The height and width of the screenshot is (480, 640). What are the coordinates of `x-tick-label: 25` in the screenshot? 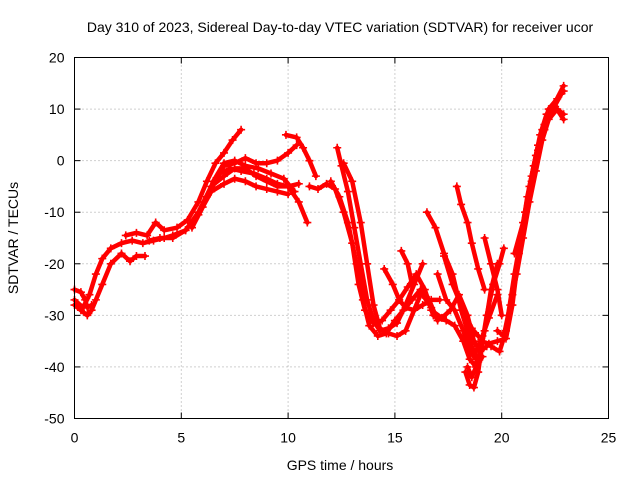 It's located at (609, 438).